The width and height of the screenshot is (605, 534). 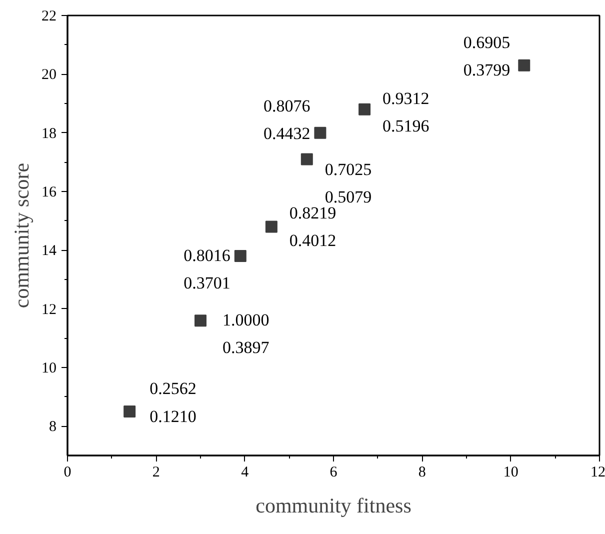 What do you see at coordinates (406, 112) in the screenshot?
I see `annotation: 0.9312 0.5196` at bounding box center [406, 112].